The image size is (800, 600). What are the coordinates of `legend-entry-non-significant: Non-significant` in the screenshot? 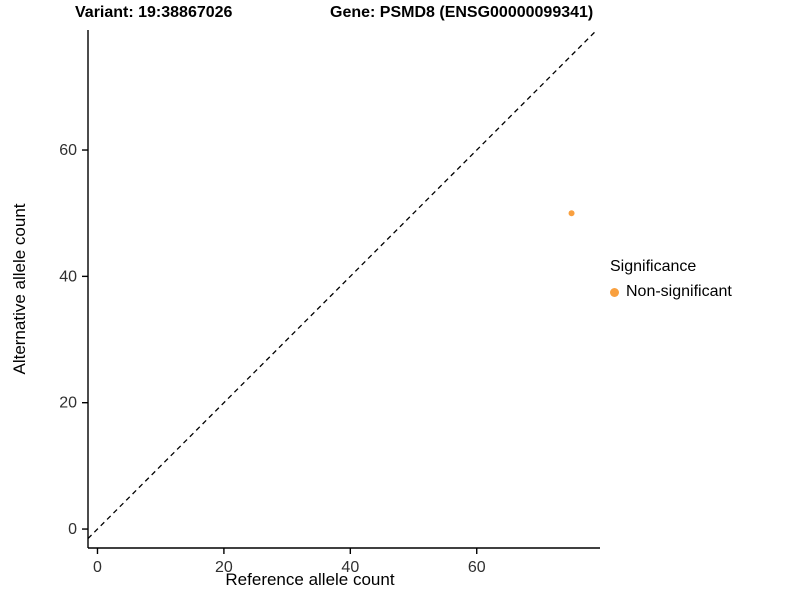 It's located at (702, 292).